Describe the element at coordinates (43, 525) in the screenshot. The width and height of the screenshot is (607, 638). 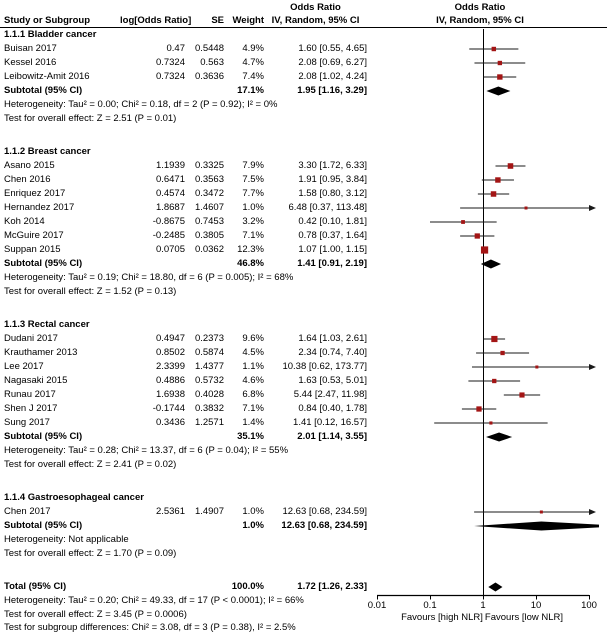
I see `subtotal-row-label: Subtotal (95% CI)` at that location.